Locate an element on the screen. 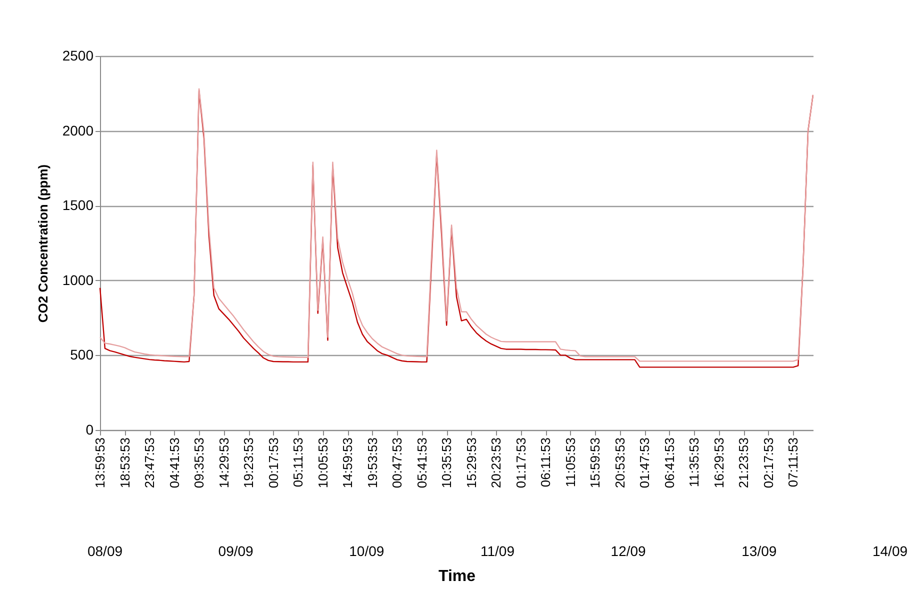  y-tick-label: 1500 is located at coordinates (78, 205).